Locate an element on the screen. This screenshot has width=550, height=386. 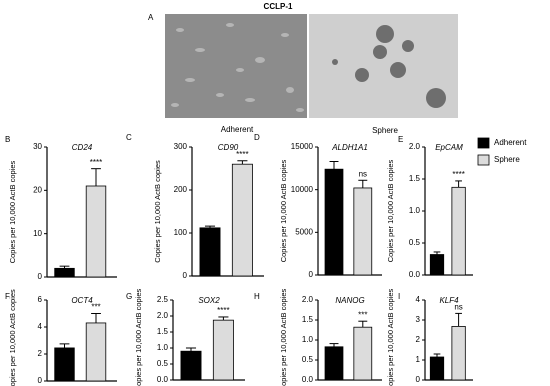
chart-title: ALDH1A1 is located at coordinates (349, 147).